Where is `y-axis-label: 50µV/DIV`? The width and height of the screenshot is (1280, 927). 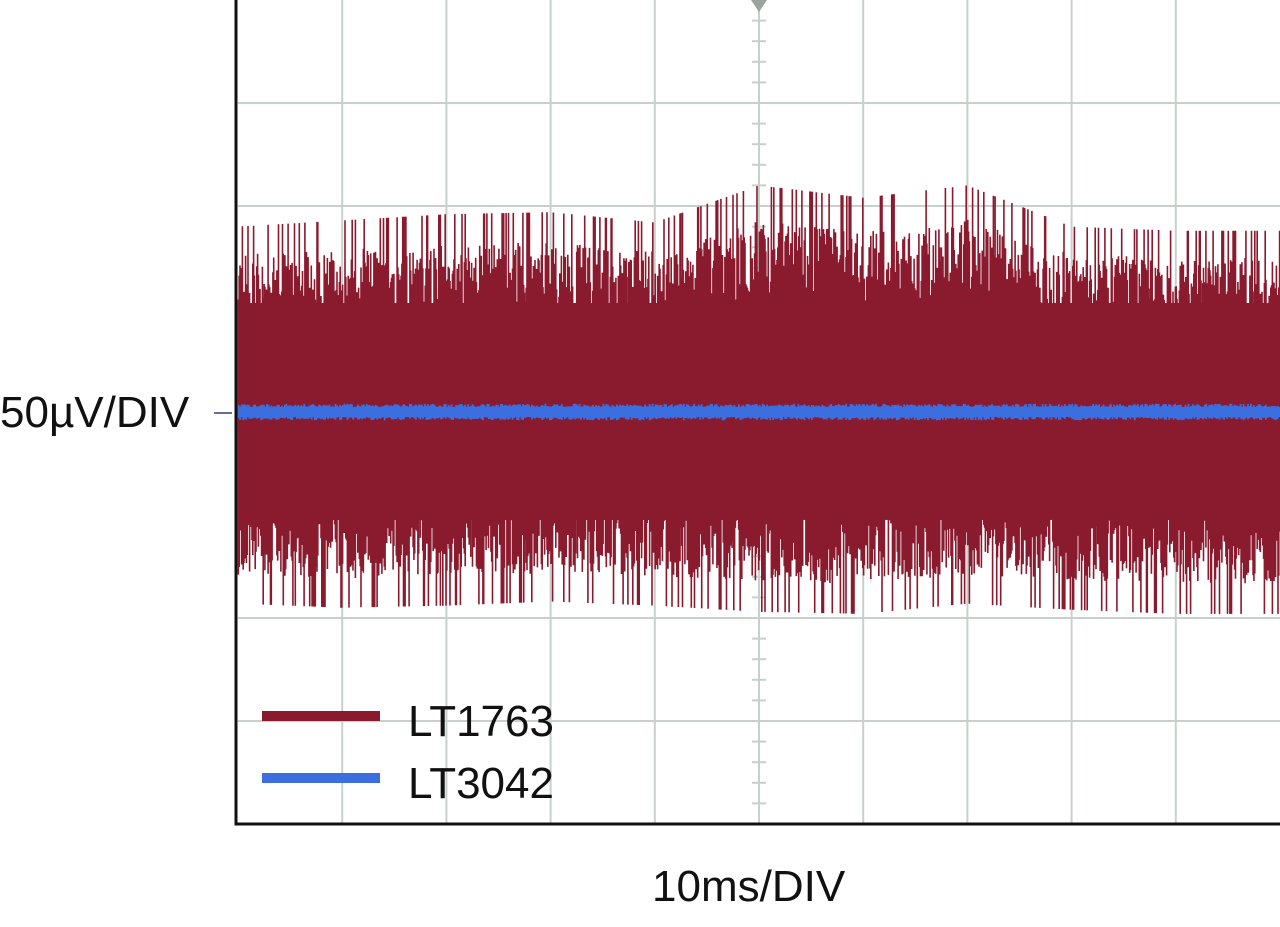 y-axis-label: 50µV/DIV is located at coordinates (95, 412).